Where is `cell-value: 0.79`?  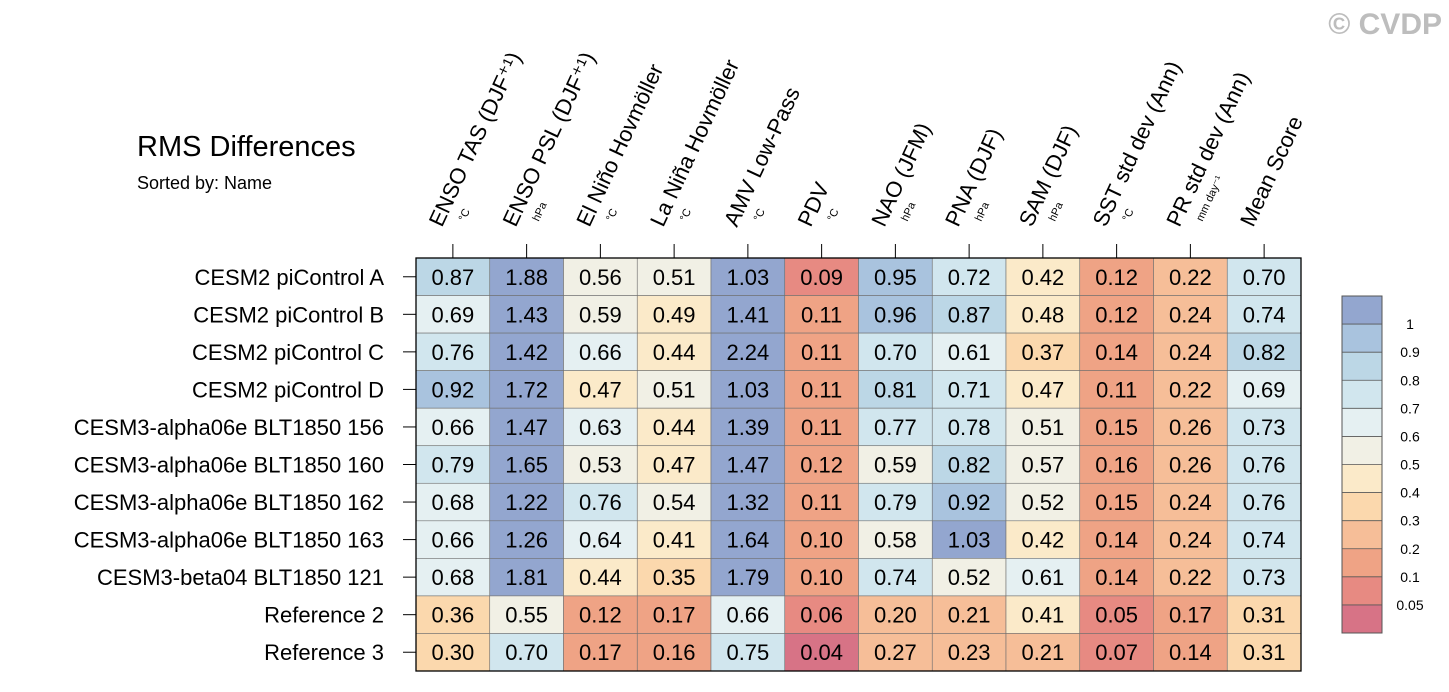
cell-value: 0.79 is located at coordinates (452, 465).